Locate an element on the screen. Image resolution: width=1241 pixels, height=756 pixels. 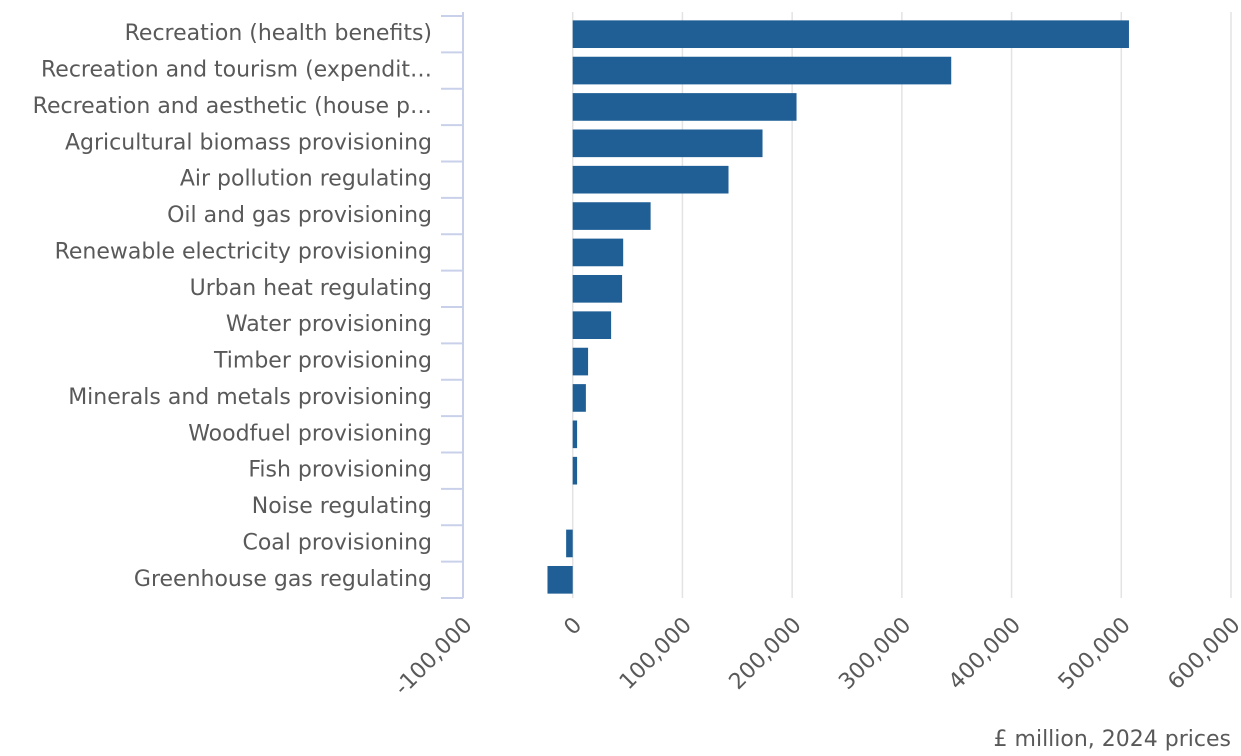
y-tick-label: Air pollution regulating is located at coordinates (306, 179).